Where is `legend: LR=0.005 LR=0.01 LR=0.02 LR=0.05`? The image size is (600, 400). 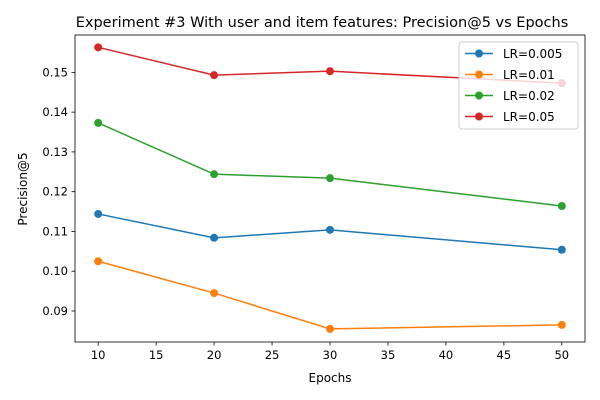
legend: LR=0.005 LR=0.01 LR=0.02 LR=0.05 is located at coordinates (518, 85).